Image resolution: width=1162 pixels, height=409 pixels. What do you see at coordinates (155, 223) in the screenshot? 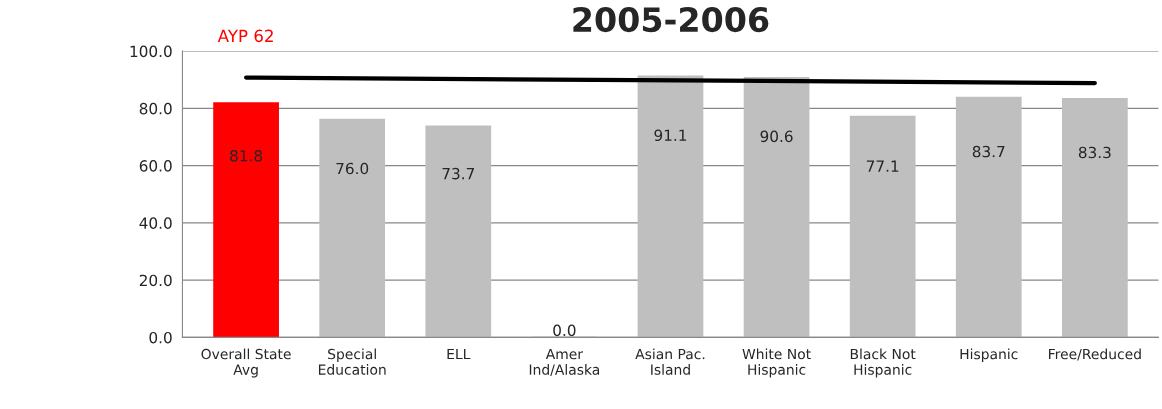
I see `y-tick-label: 40.0` at bounding box center [155, 223].